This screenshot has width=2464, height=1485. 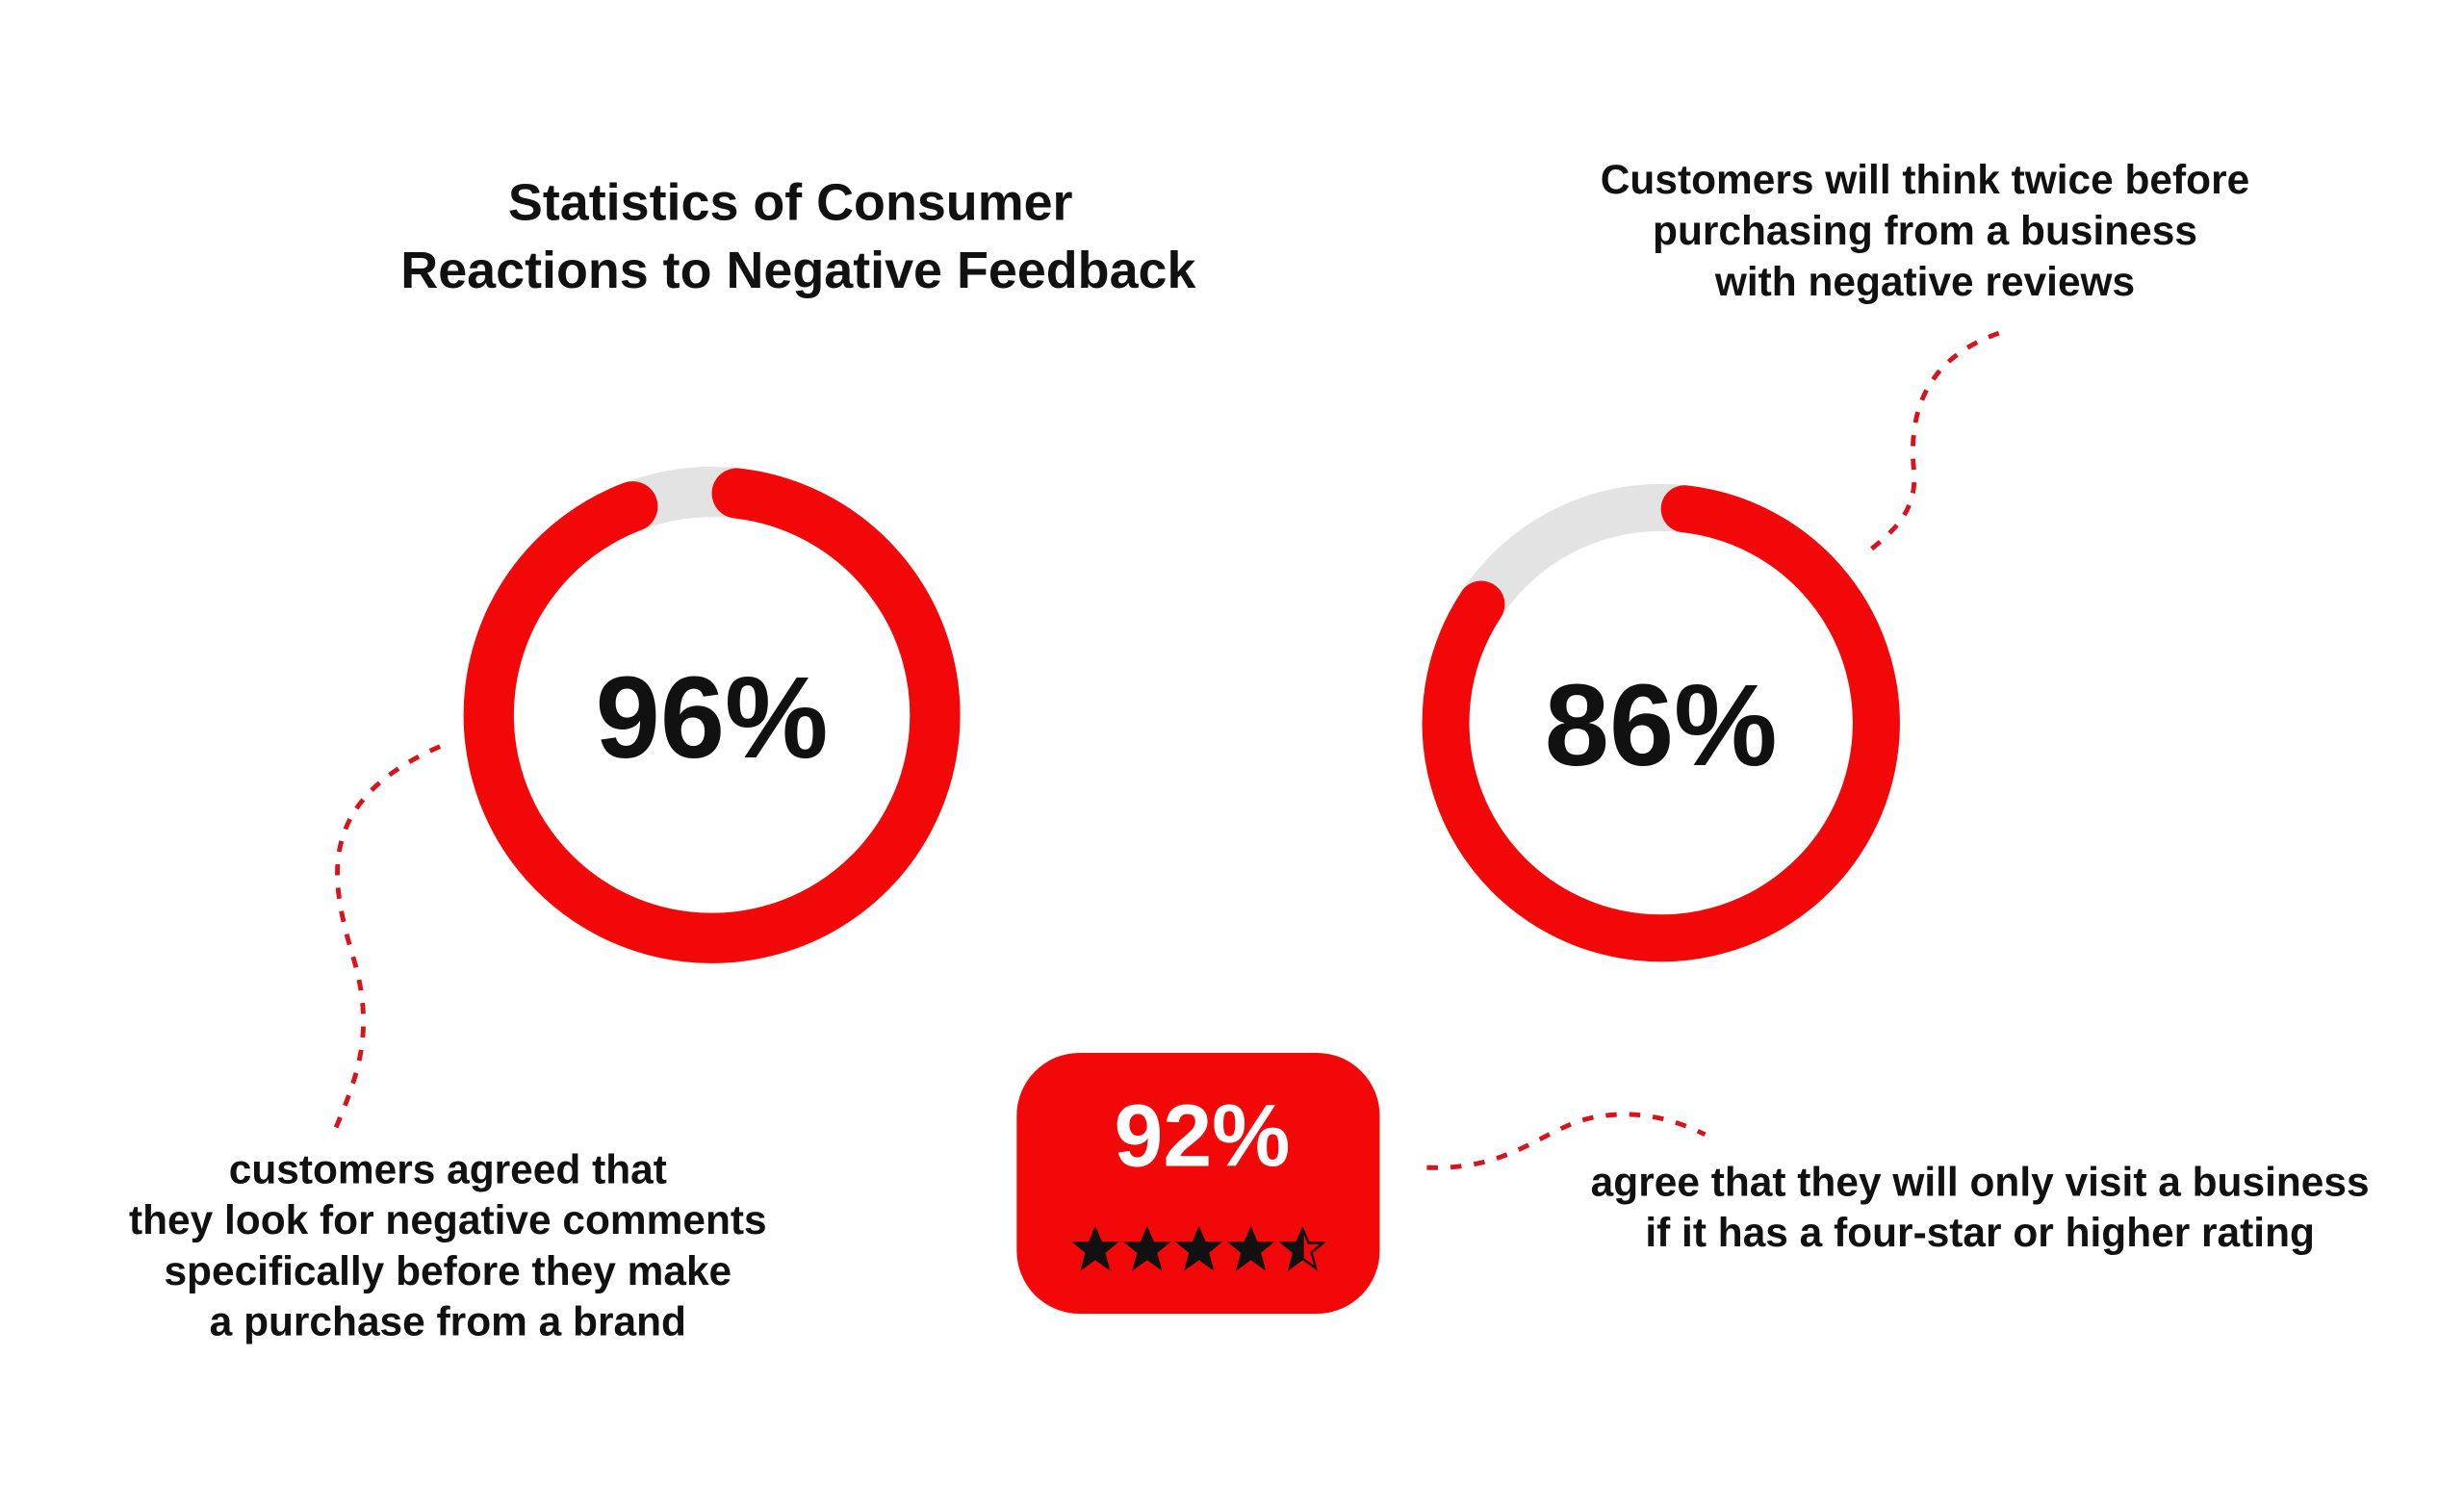 What do you see at coordinates (1291, 1249) in the screenshot?
I see `star-half-fill` at bounding box center [1291, 1249].